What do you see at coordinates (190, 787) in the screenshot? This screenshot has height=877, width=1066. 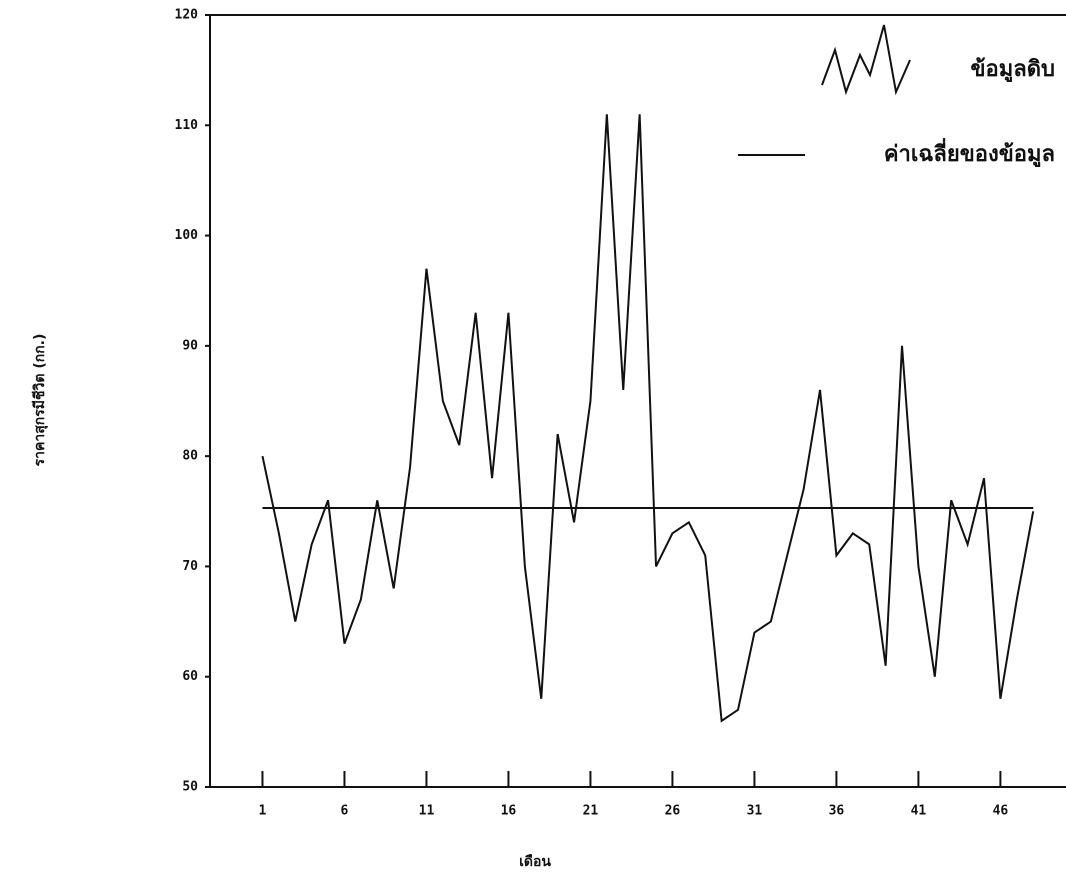 I see `y-tick-label: 50` at bounding box center [190, 787].